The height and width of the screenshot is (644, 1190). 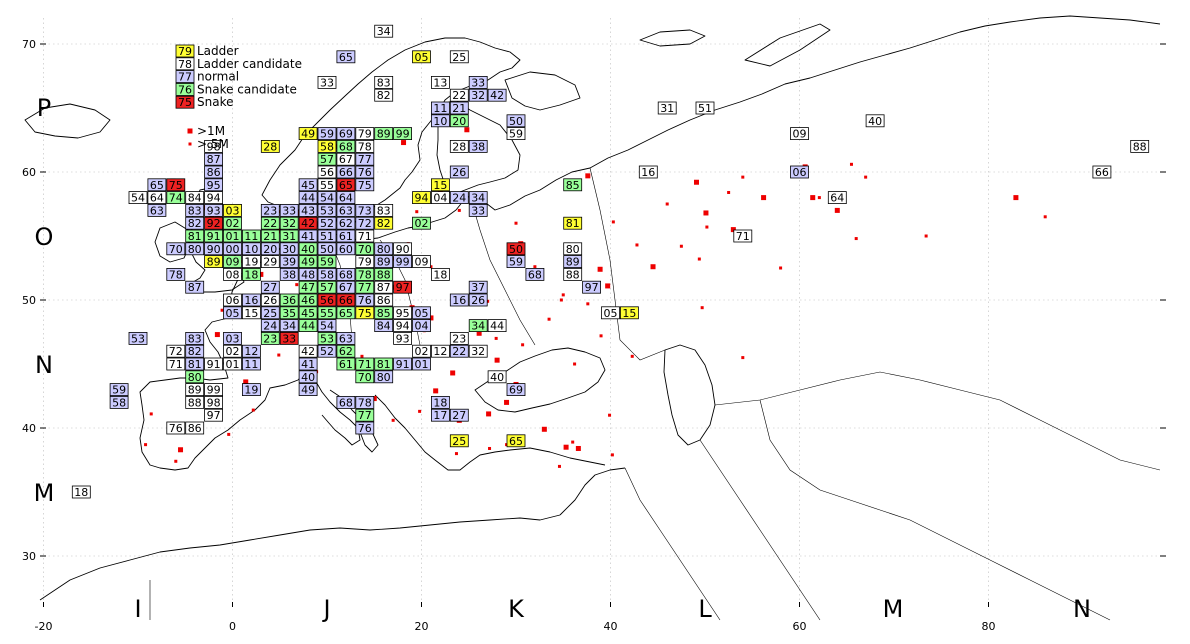 What do you see at coordinates (327, 223) in the screenshot?
I see `cell-number: 52` at bounding box center [327, 223].